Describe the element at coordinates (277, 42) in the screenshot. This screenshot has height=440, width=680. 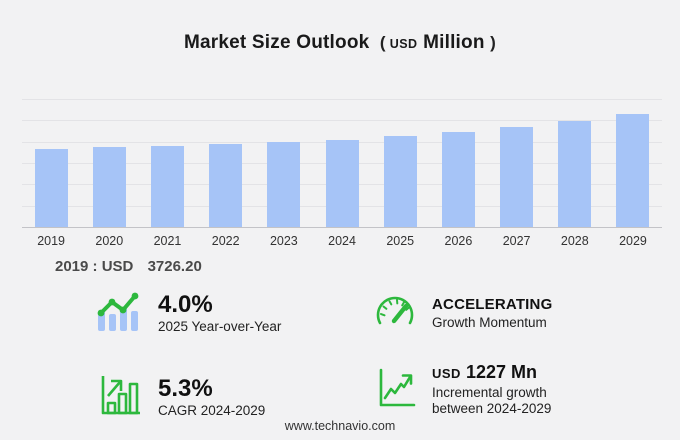
I see `title-text: Market Size Outlook` at that location.